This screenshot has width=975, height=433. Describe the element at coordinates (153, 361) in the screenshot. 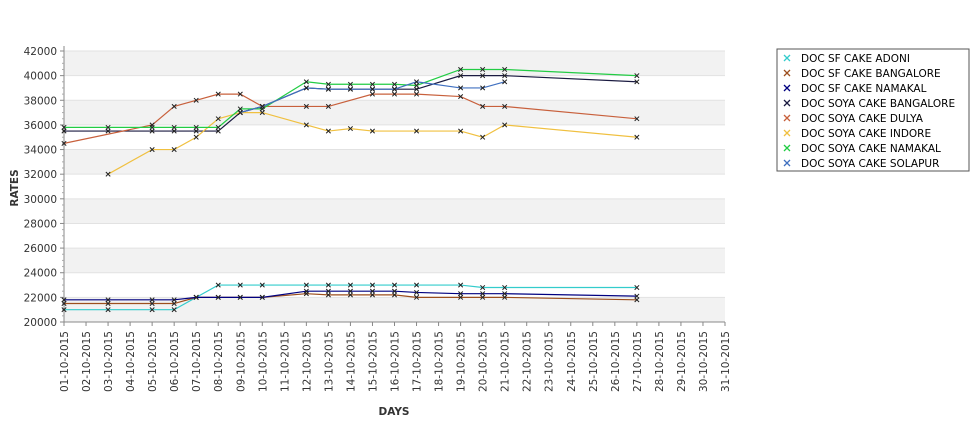

I see `x-tick-label: 05-10-2015` at that location.